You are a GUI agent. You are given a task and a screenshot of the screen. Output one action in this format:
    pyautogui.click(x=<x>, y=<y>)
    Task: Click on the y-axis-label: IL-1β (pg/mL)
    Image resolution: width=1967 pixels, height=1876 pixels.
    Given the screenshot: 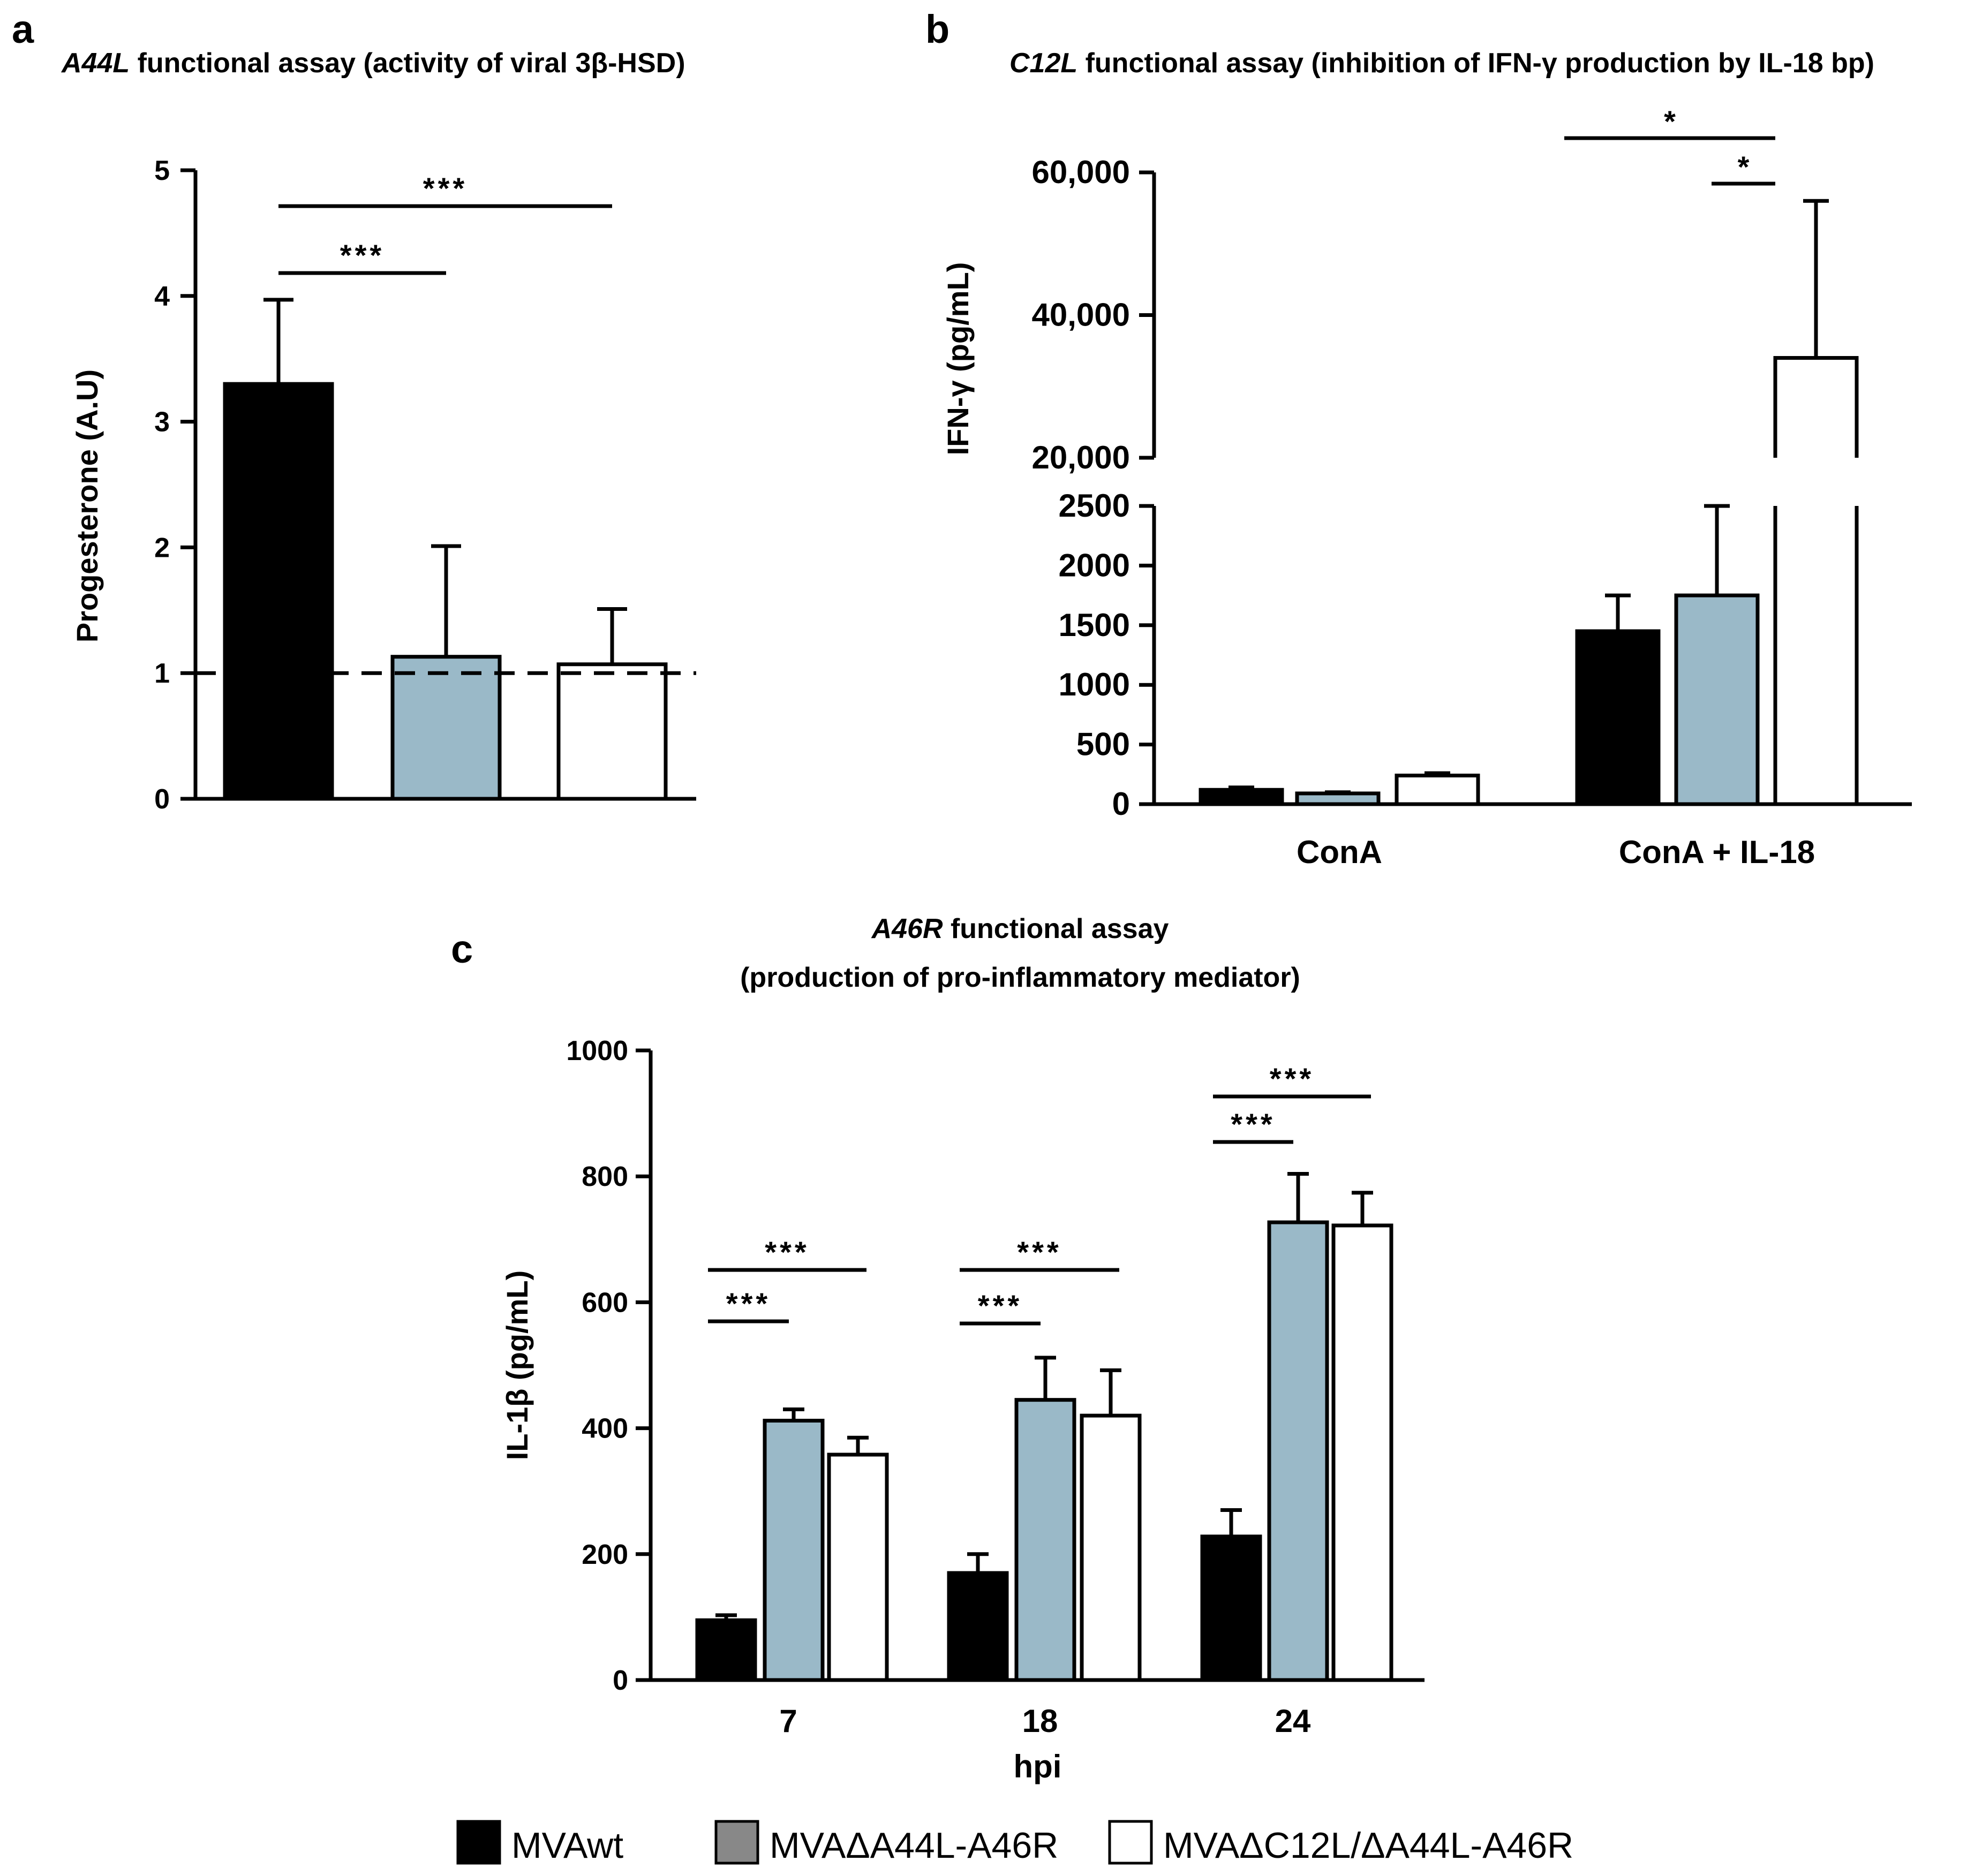 What is the action you would take?
    pyautogui.click(x=517, y=1365)
    